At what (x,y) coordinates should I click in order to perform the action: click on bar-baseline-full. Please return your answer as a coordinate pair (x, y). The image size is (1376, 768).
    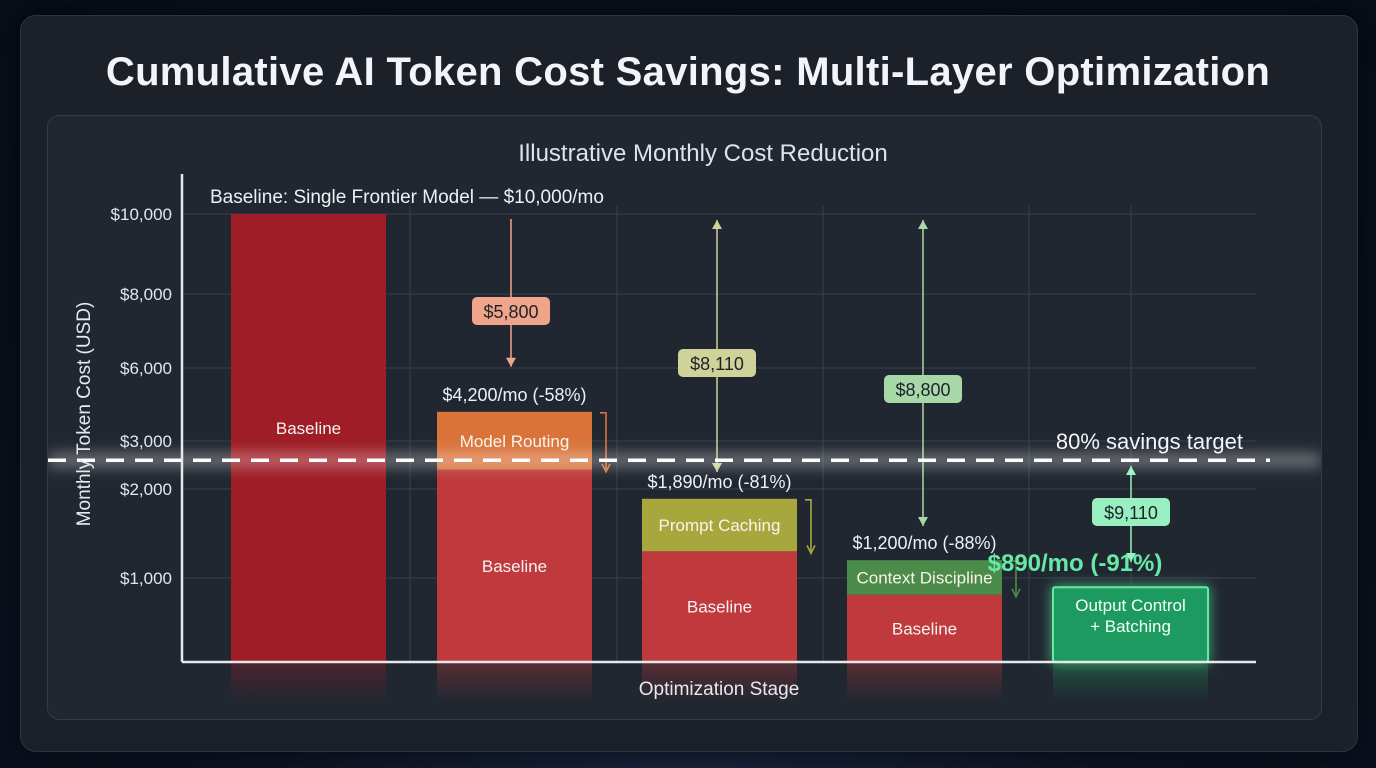
    Looking at the image, I should click on (308, 438).